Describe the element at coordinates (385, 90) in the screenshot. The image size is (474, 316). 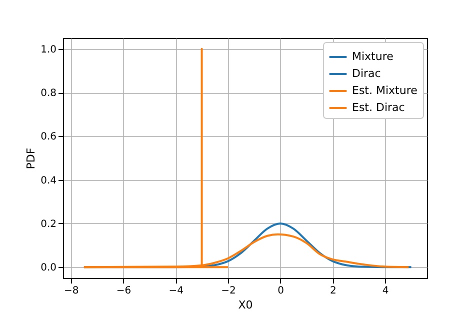
I see `legend-label: Est. Mixture` at that location.